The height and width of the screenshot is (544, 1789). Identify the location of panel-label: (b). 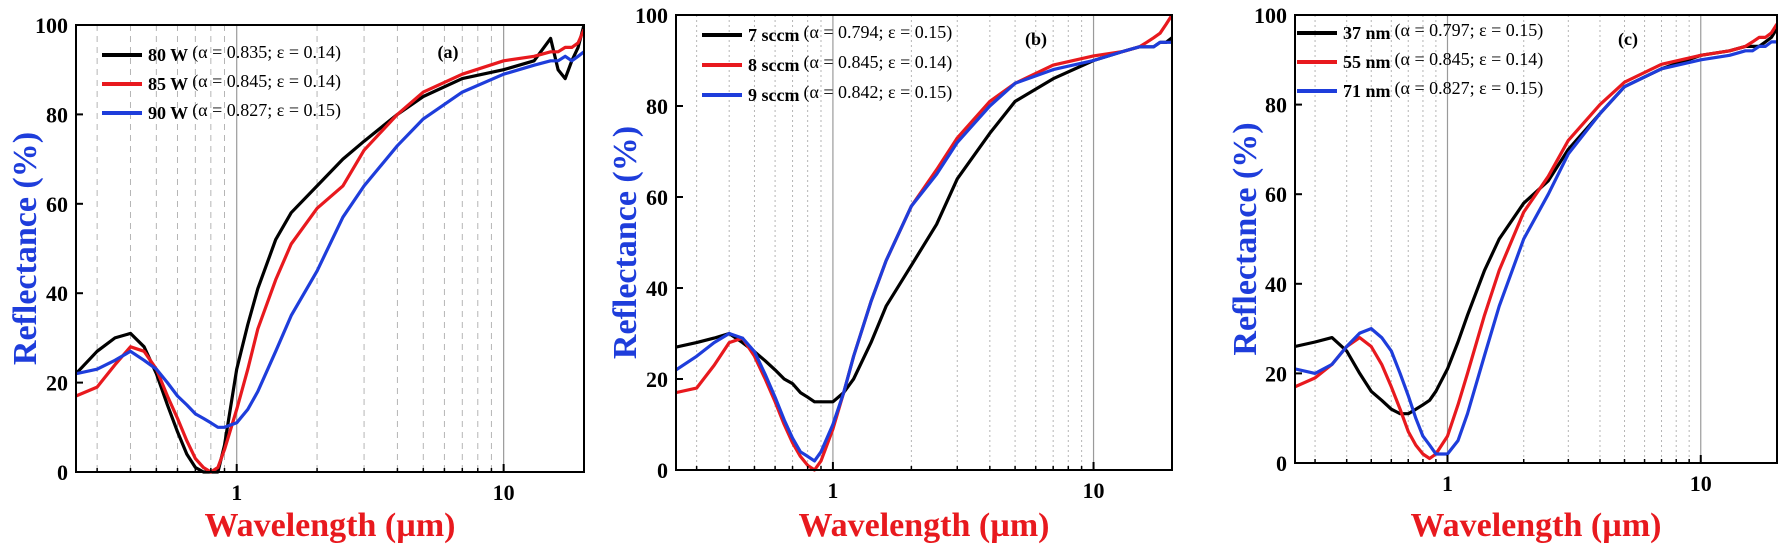
(1036, 39).